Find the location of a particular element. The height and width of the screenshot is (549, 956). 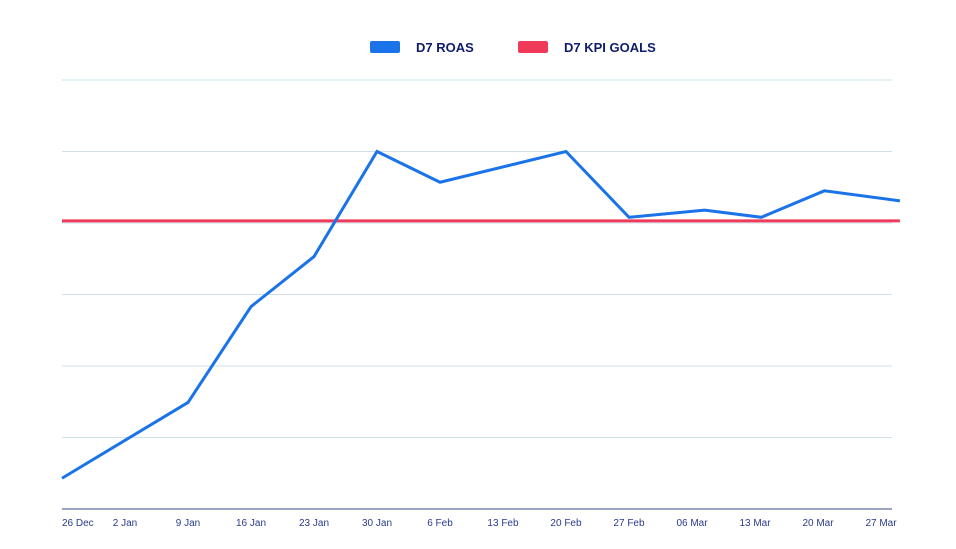

x-tick-label: 27 Mar is located at coordinates (881, 523).